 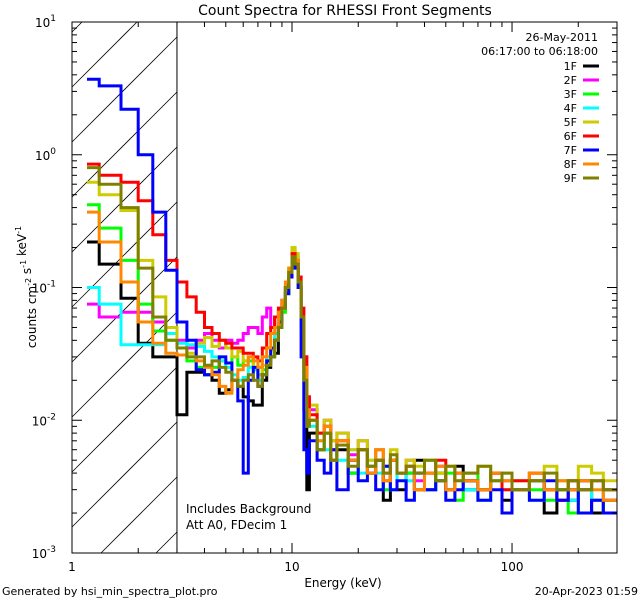 I want to click on y-tick-label: 10⁻³, so click(x=44, y=553).